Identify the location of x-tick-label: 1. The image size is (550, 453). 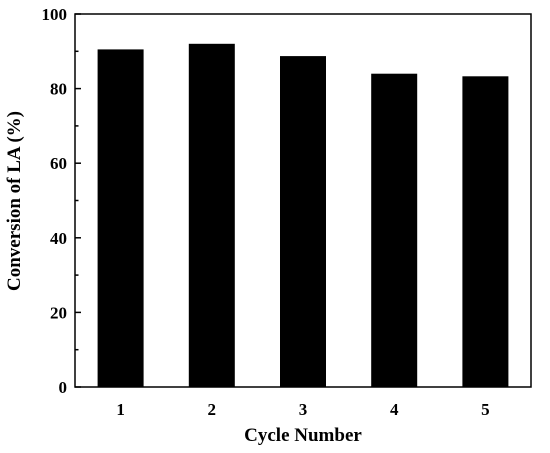
(120, 409).